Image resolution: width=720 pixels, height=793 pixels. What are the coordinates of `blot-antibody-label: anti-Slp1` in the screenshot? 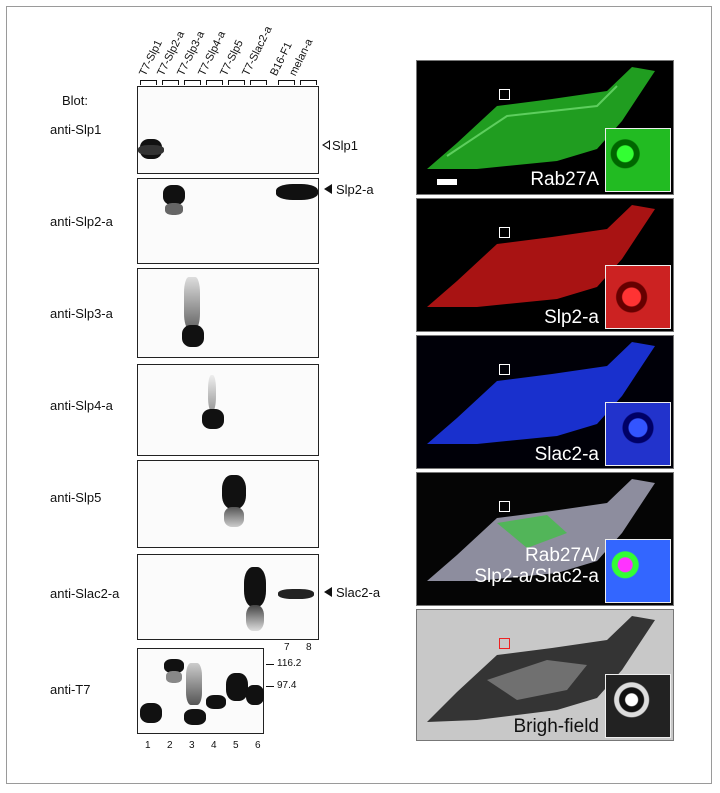 It's located at (76, 129).